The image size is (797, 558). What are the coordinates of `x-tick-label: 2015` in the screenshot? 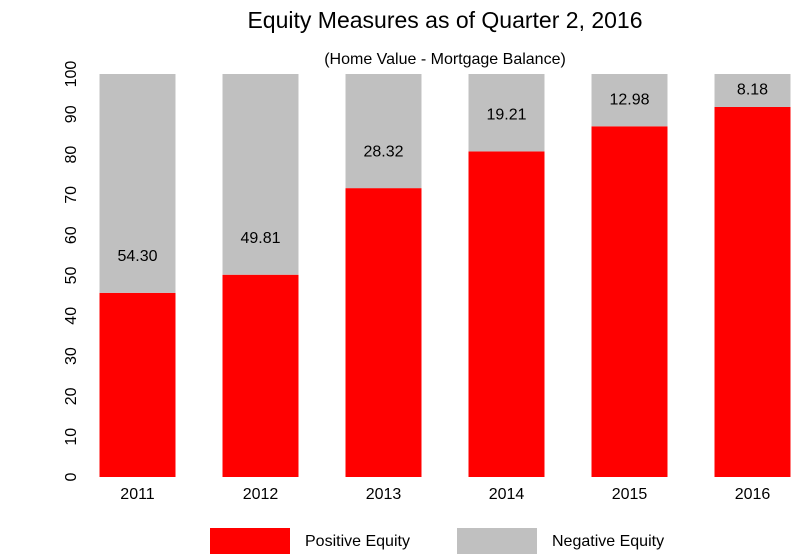 It's located at (630, 494).